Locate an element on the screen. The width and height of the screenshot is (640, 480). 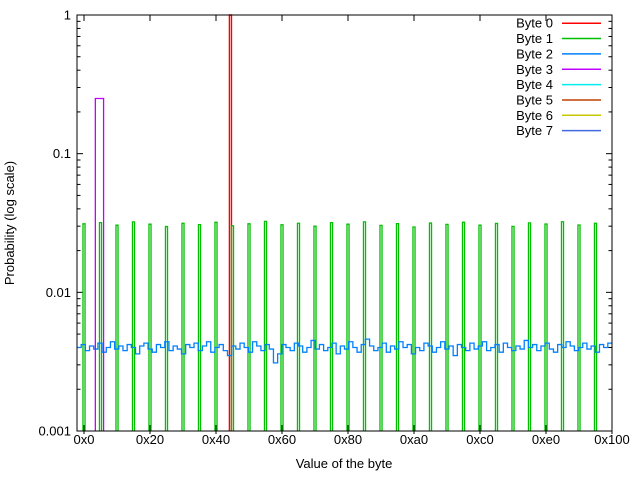
legend-item: Byte 4 is located at coordinates (558, 84).